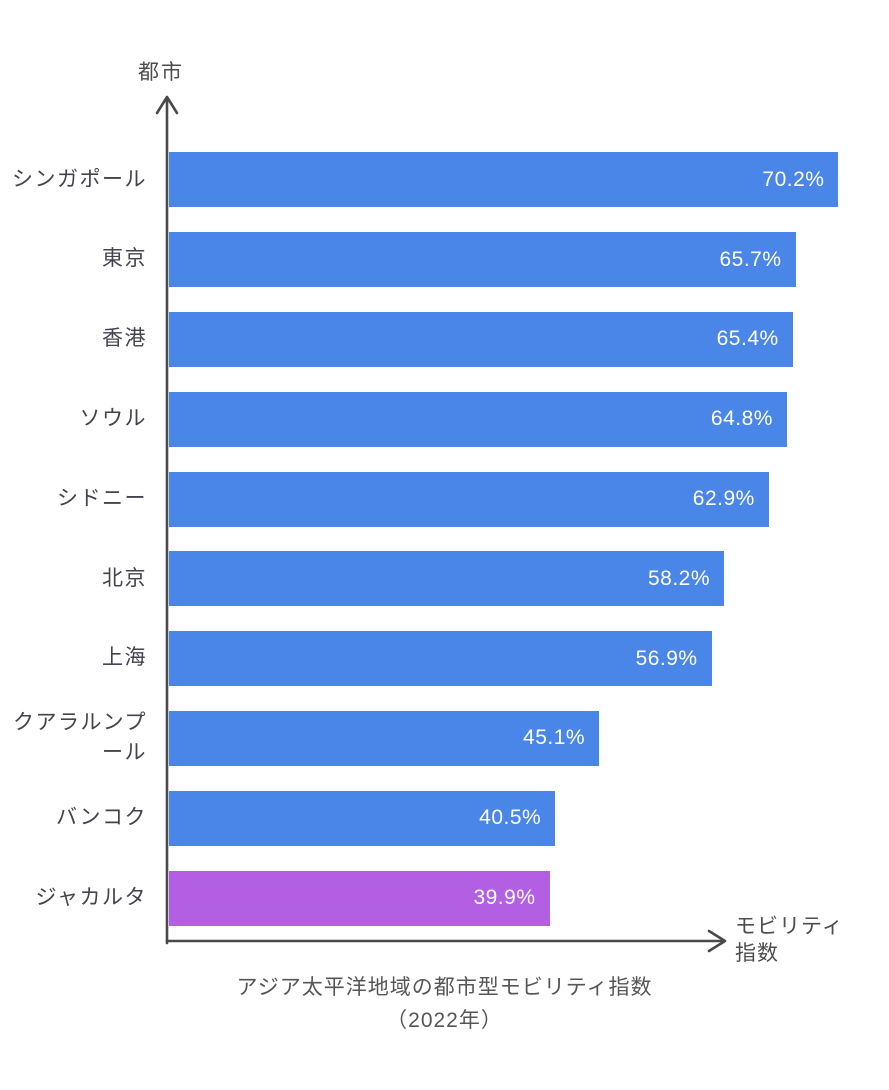  I want to click on value-label: 56.9%, so click(666, 658).